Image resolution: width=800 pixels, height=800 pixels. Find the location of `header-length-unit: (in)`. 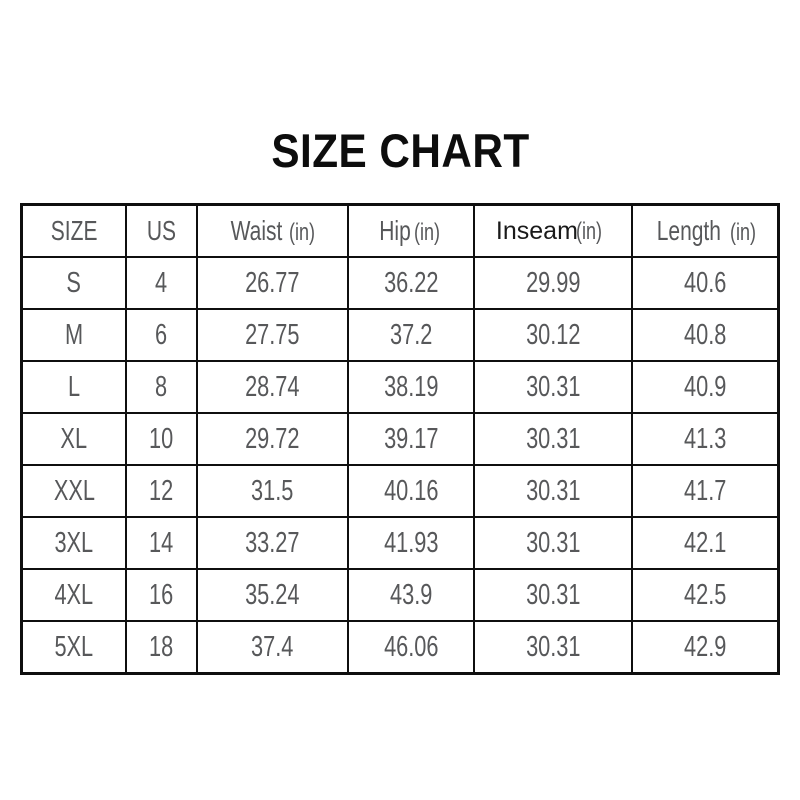

header-length-unit: (in) is located at coordinates (742, 232).